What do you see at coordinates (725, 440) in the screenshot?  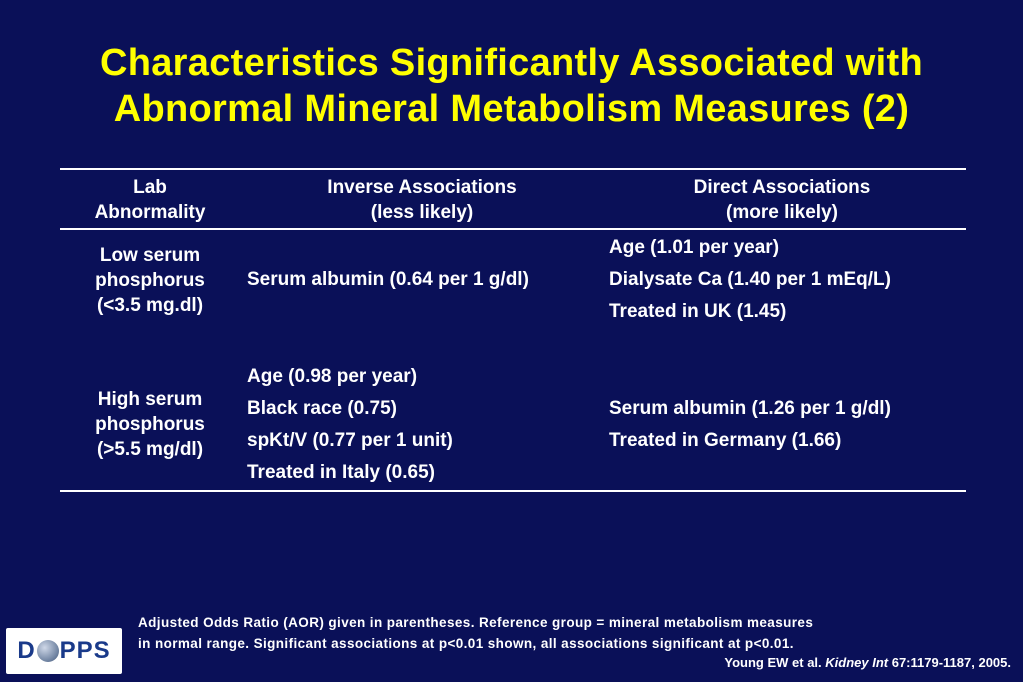 I see `direct-association-item: Treated in Germany (1.66)` at bounding box center [725, 440].